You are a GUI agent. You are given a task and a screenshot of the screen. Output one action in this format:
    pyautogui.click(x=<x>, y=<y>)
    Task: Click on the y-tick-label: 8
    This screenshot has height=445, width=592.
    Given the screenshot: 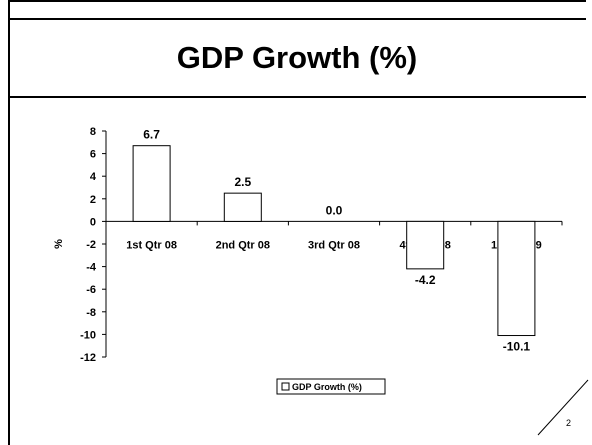 What is the action you would take?
    pyautogui.click(x=93, y=132)
    